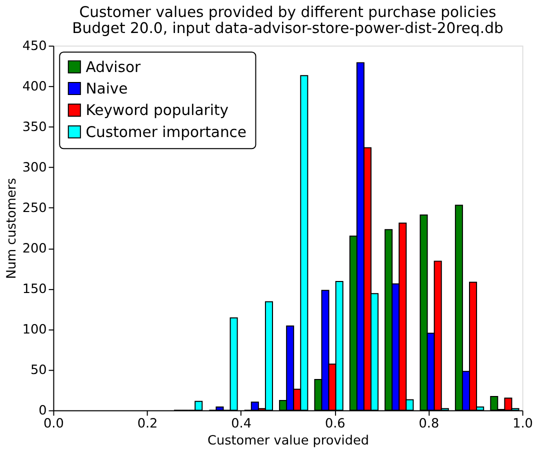 The width and height of the screenshot is (541, 452). I want to click on y-tick-label: 0, so click(42, 411).